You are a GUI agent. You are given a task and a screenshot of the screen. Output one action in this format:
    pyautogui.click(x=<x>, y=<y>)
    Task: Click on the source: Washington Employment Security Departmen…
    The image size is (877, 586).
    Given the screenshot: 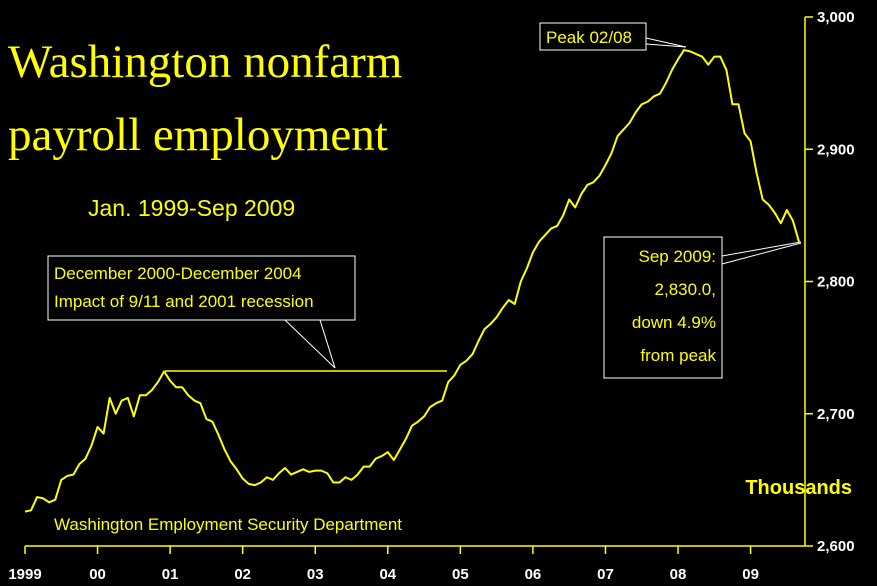 What is the action you would take?
    pyautogui.click(x=228, y=524)
    